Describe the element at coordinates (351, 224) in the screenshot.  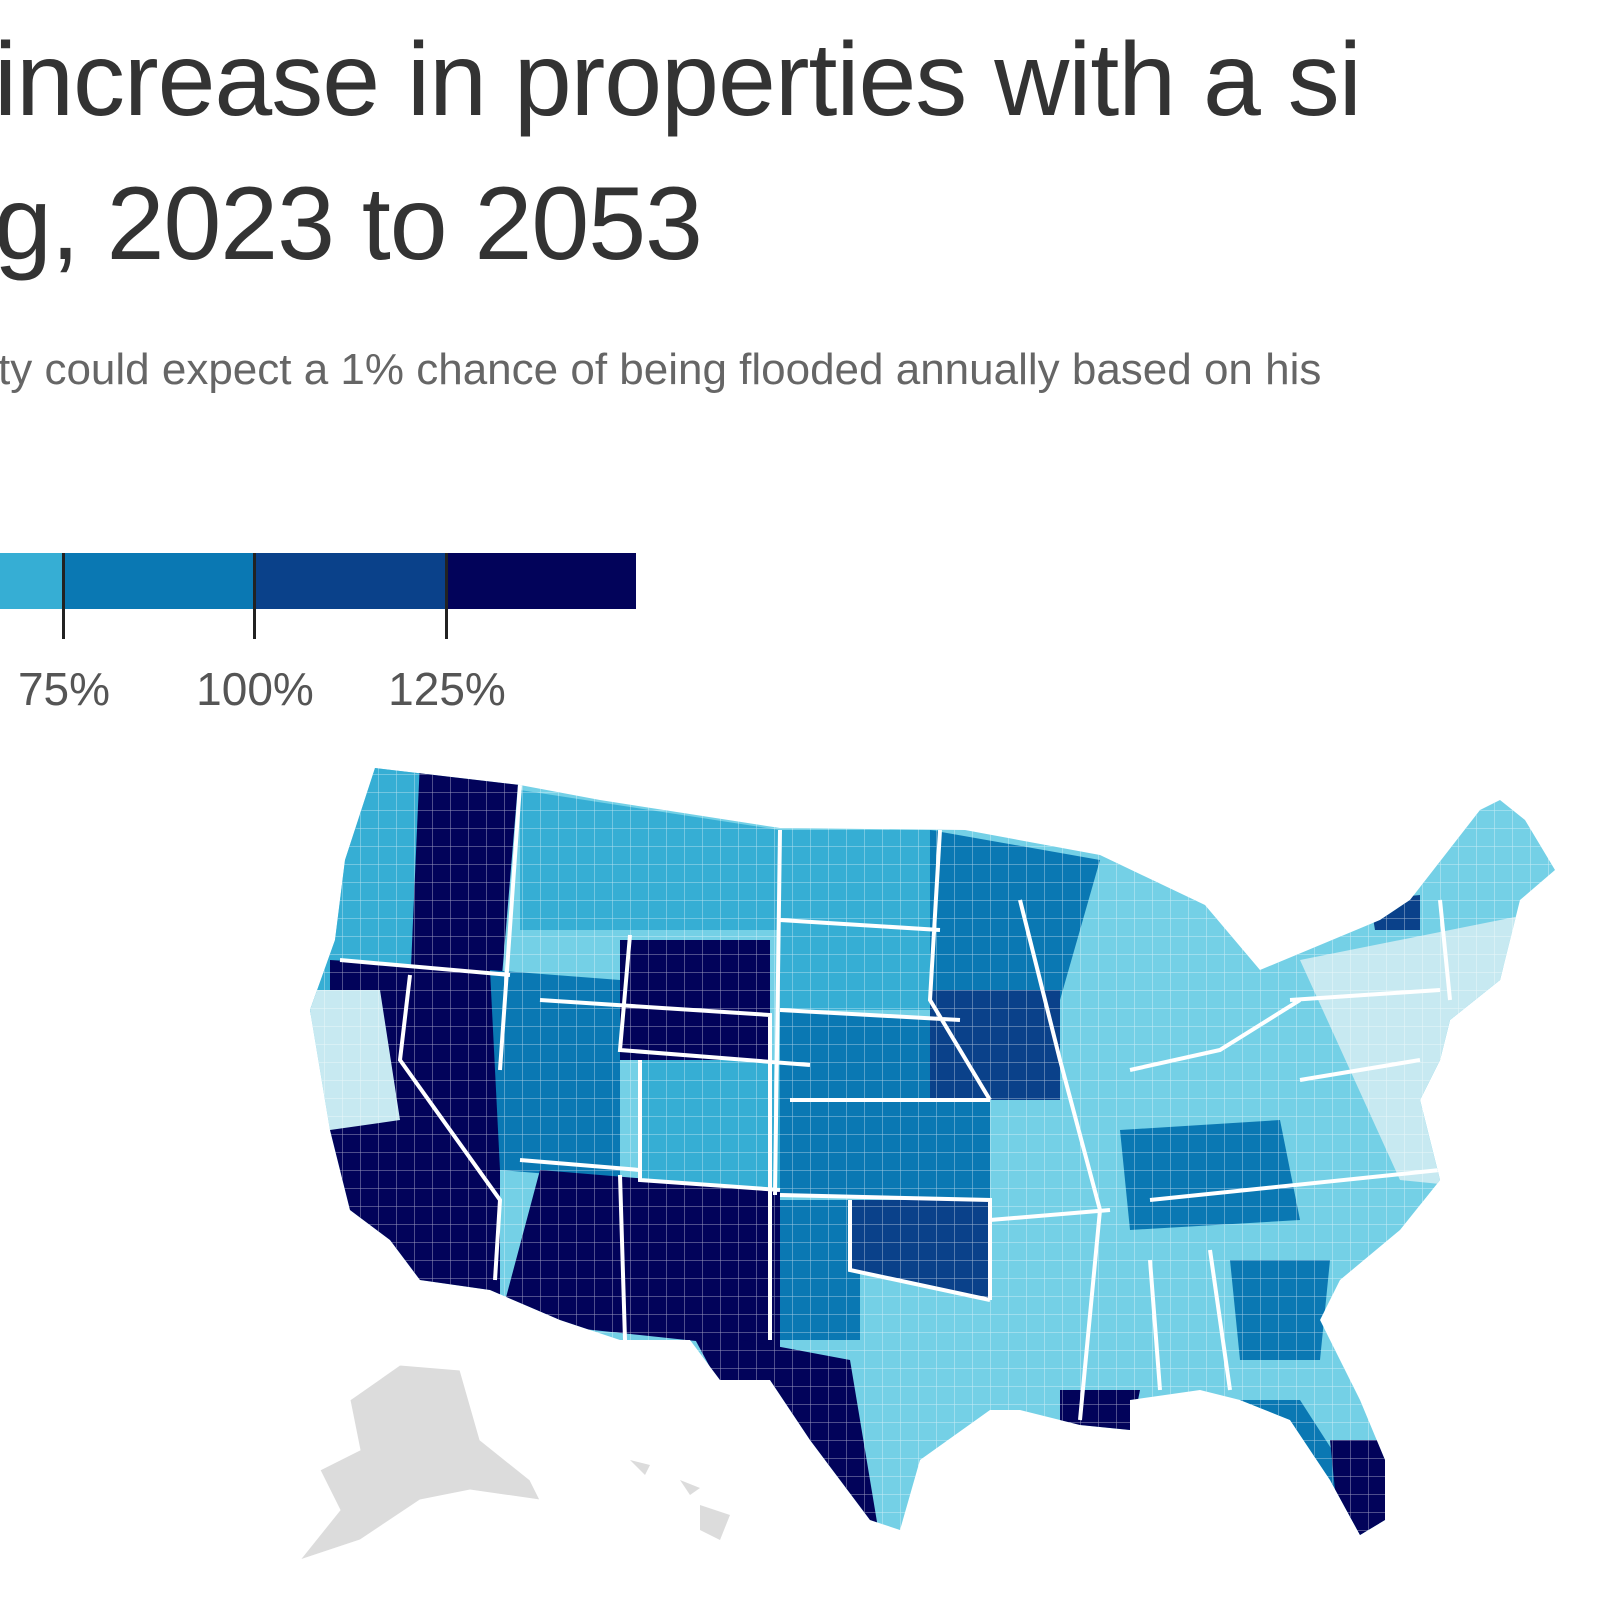
I see `chart-title-line-2: g, 2023 to 2053` at that location.